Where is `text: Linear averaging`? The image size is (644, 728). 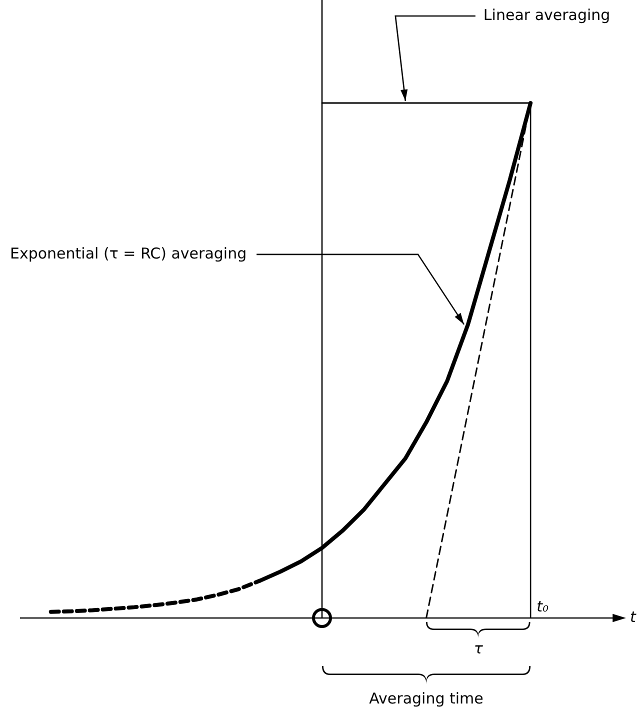
text: Linear averaging is located at coordinates (546, 15).